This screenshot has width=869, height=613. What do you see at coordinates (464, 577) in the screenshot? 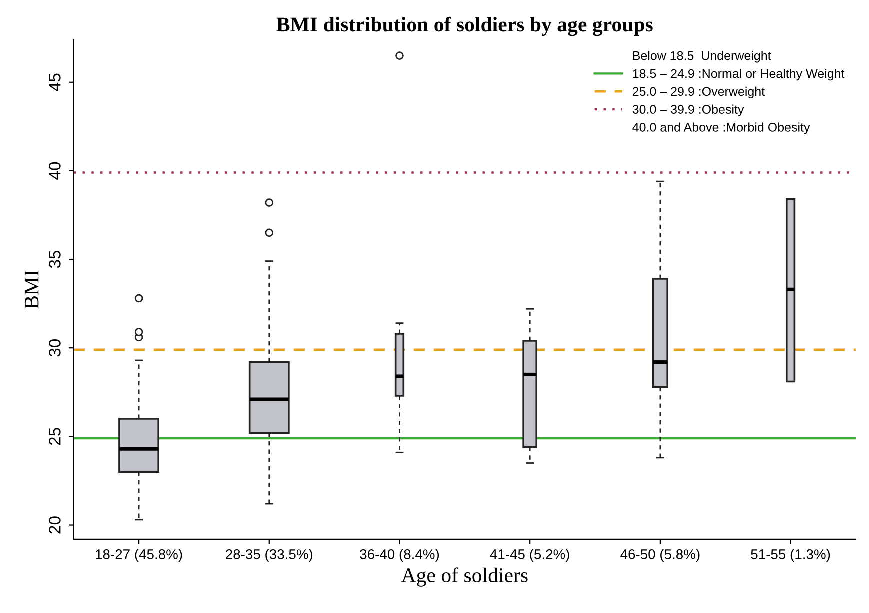
I see `x-axis-title: Age of soldiers` at bounding box center [464, 577].